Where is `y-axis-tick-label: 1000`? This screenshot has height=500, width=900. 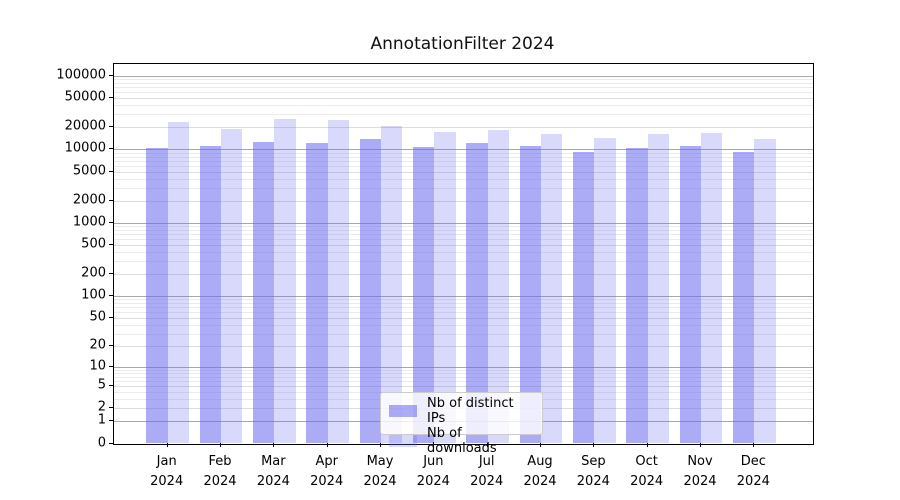 y-axis-tick-label: 1000 is located at coordinates (89, 222).